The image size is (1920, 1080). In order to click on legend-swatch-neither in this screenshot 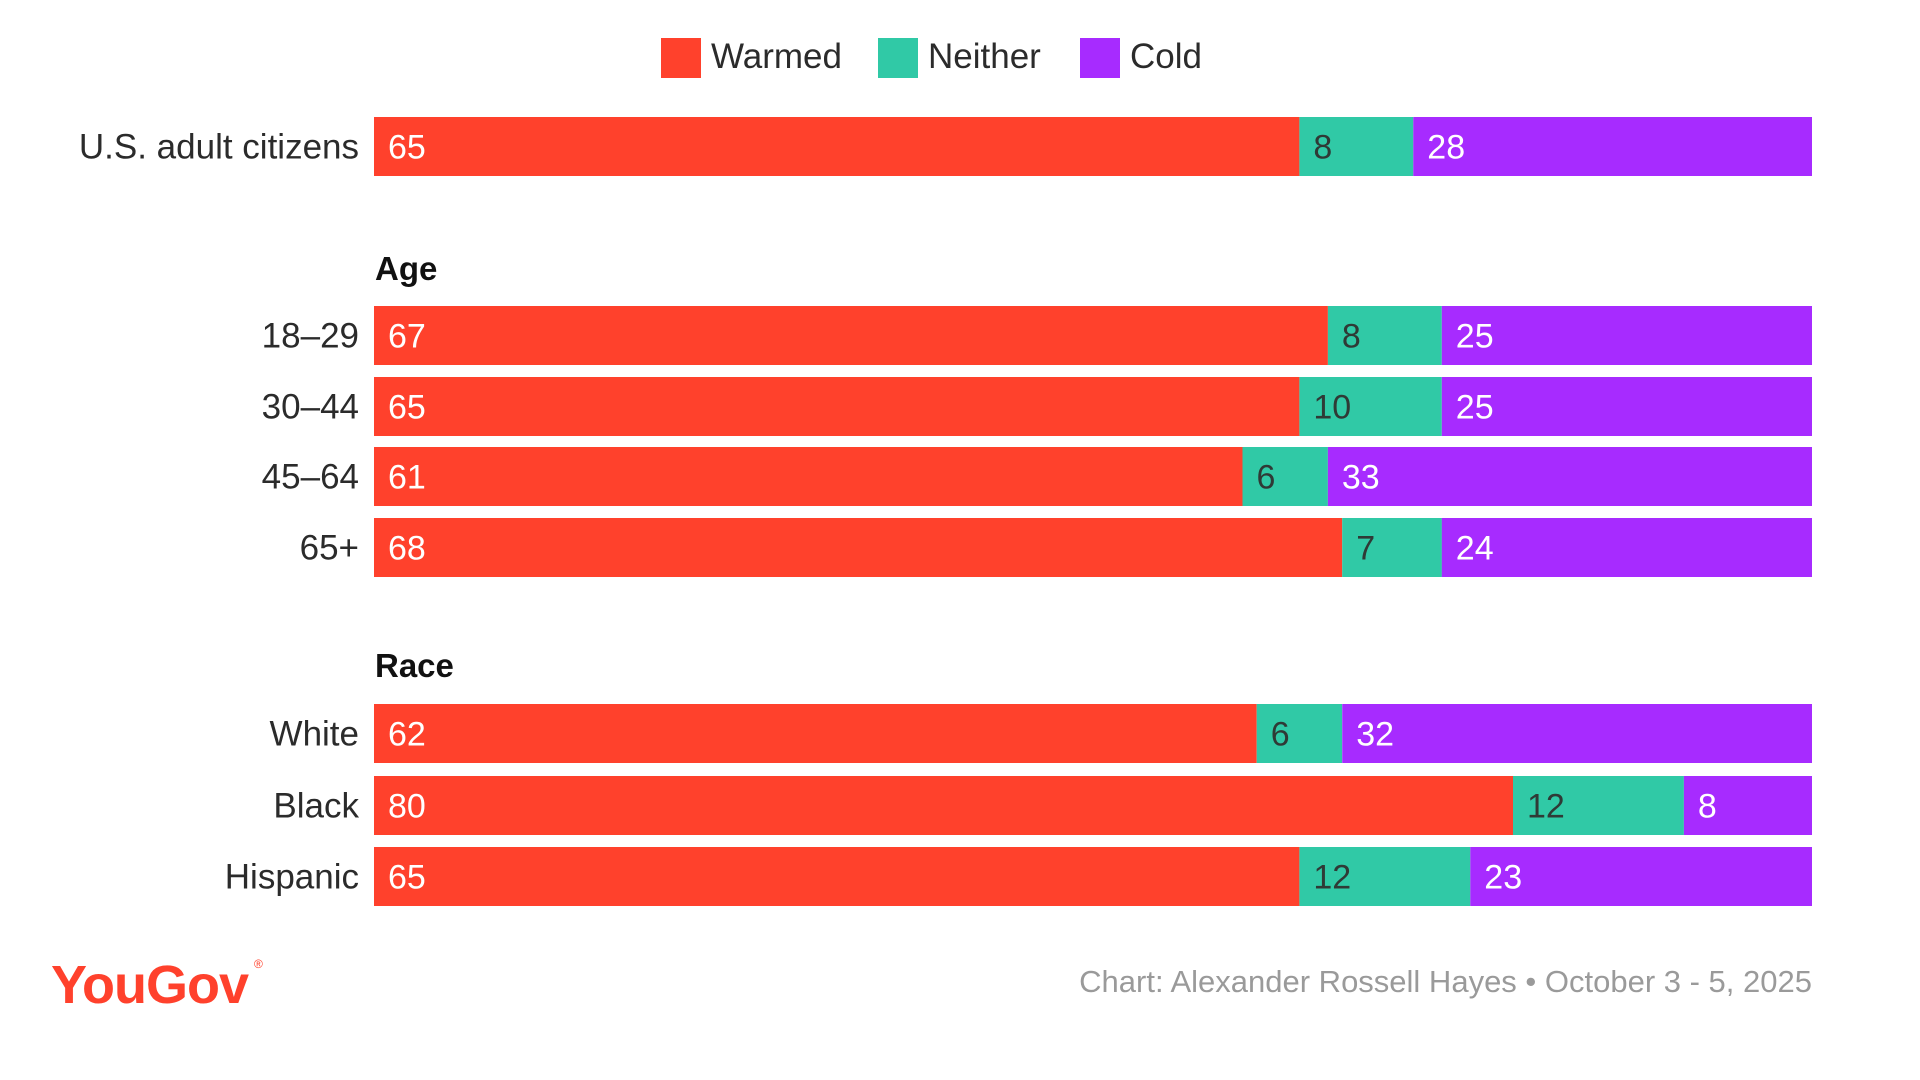, I will do `click(898, 58)`.